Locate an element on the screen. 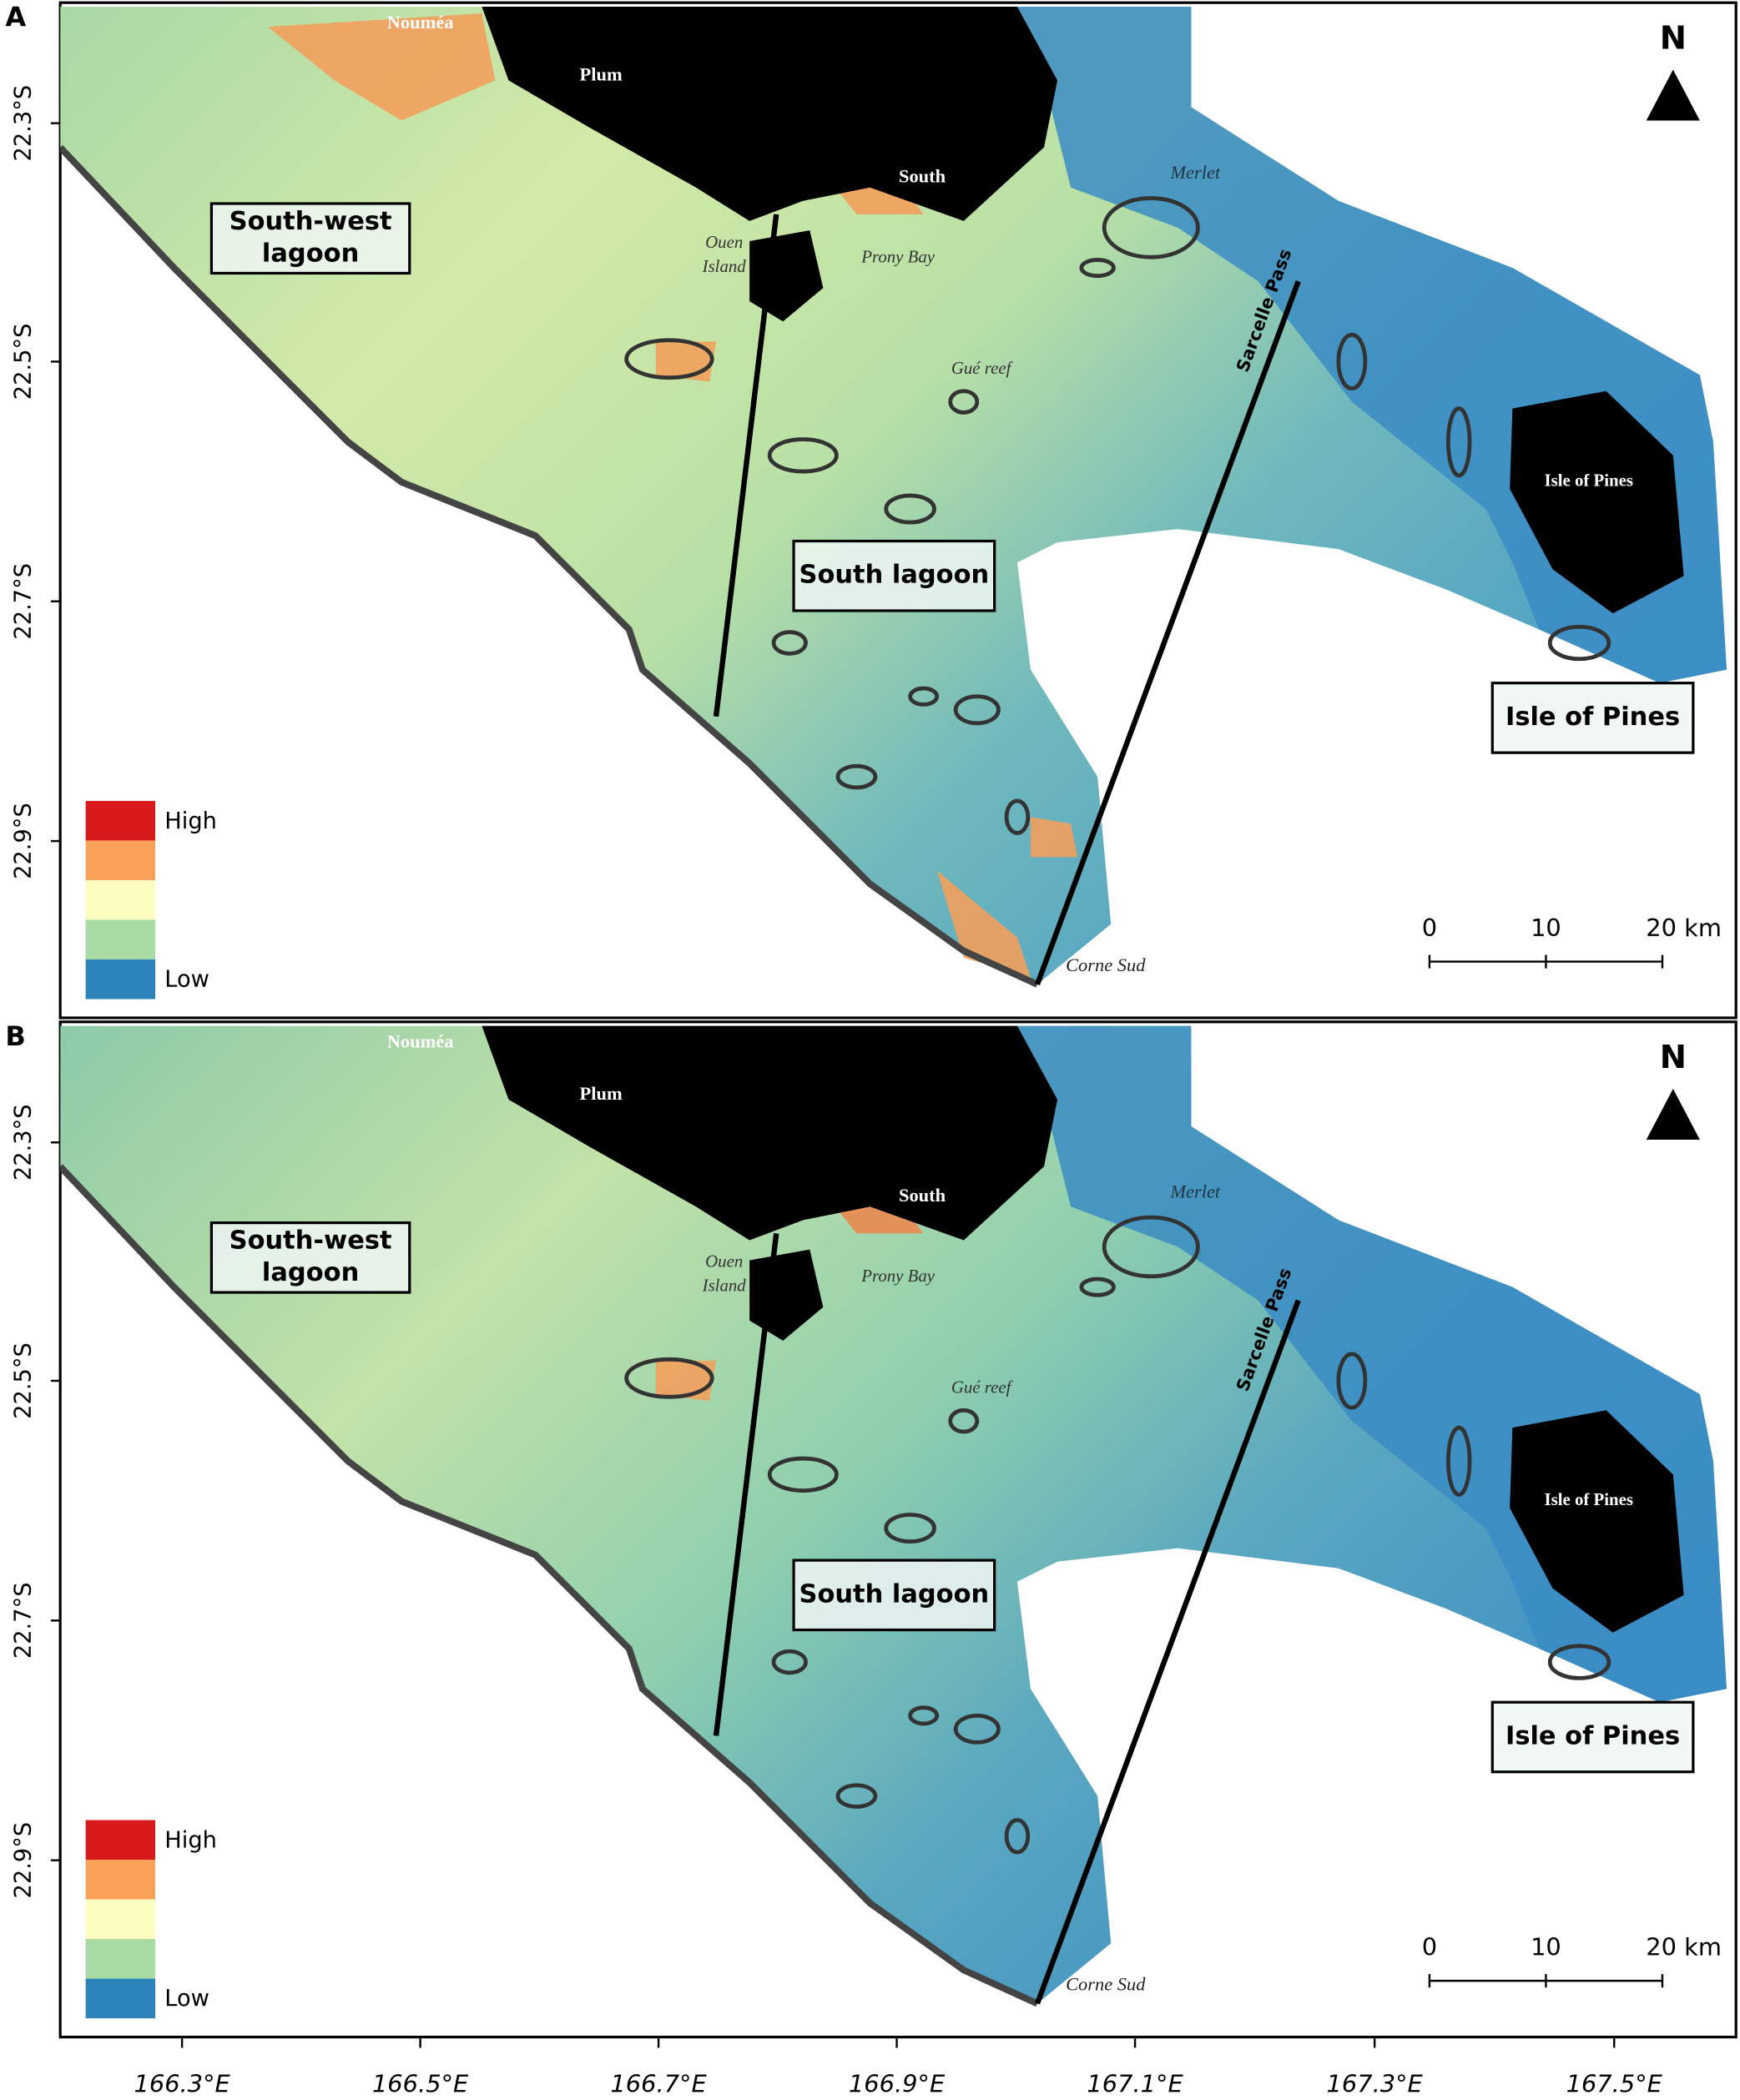  lon-tick-label: 166.3°E is located at coordinates (182, 2083).